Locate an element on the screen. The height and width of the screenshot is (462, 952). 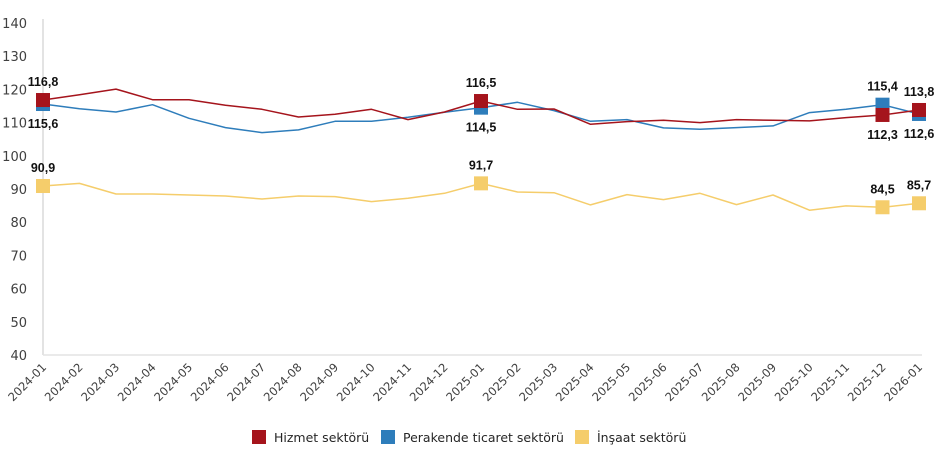
y-axis-ticks: 40 50 60 70 80 90 100 110 120 130 140 is located at coordinates (14, 190).